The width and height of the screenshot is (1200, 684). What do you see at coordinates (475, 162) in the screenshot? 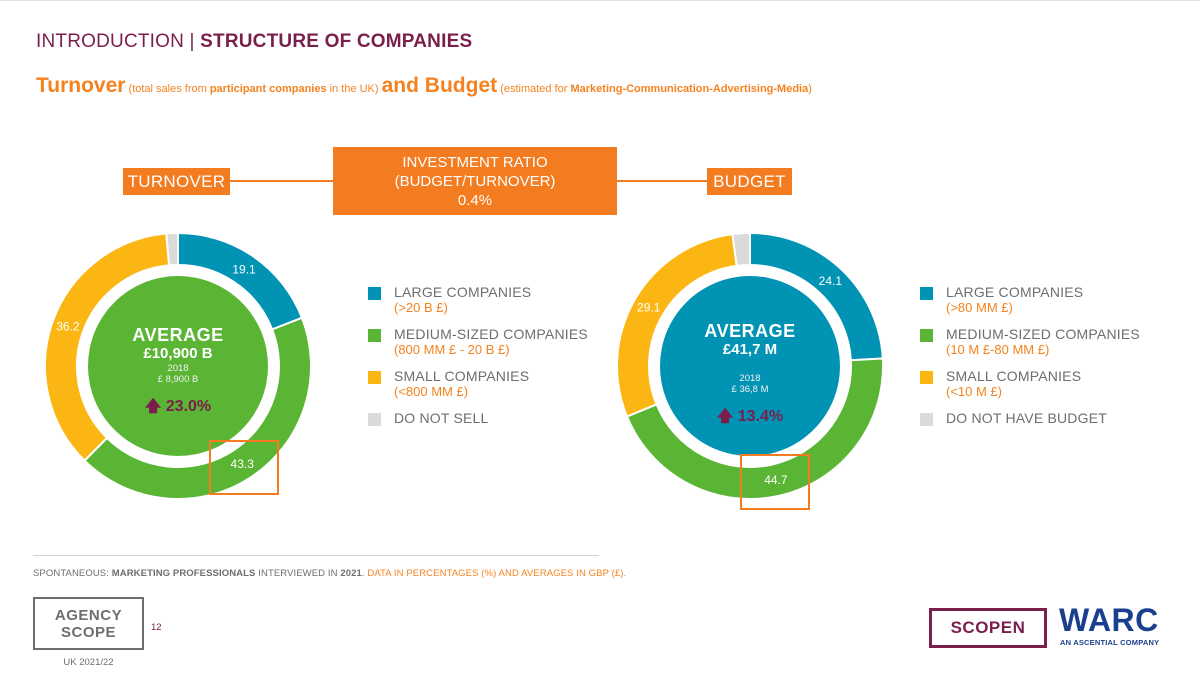
I see `ratio-line1: INVESTMENT RATIO` at bounding box center [475, 162].